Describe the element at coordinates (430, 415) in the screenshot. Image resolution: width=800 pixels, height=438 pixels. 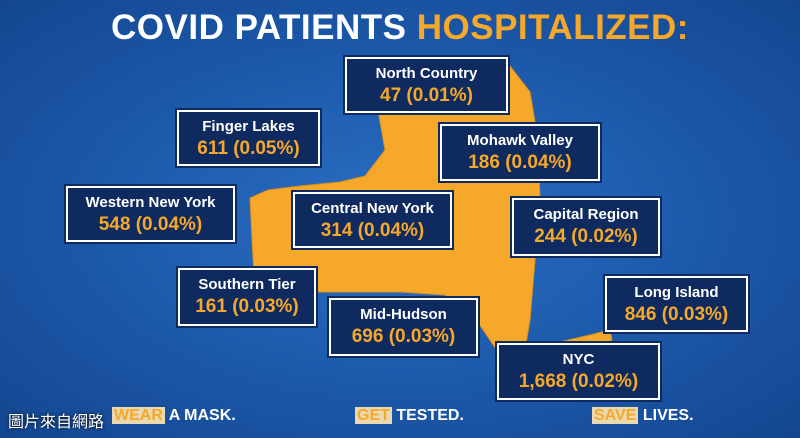
I see `slogan-text: TESTED.` at that location.